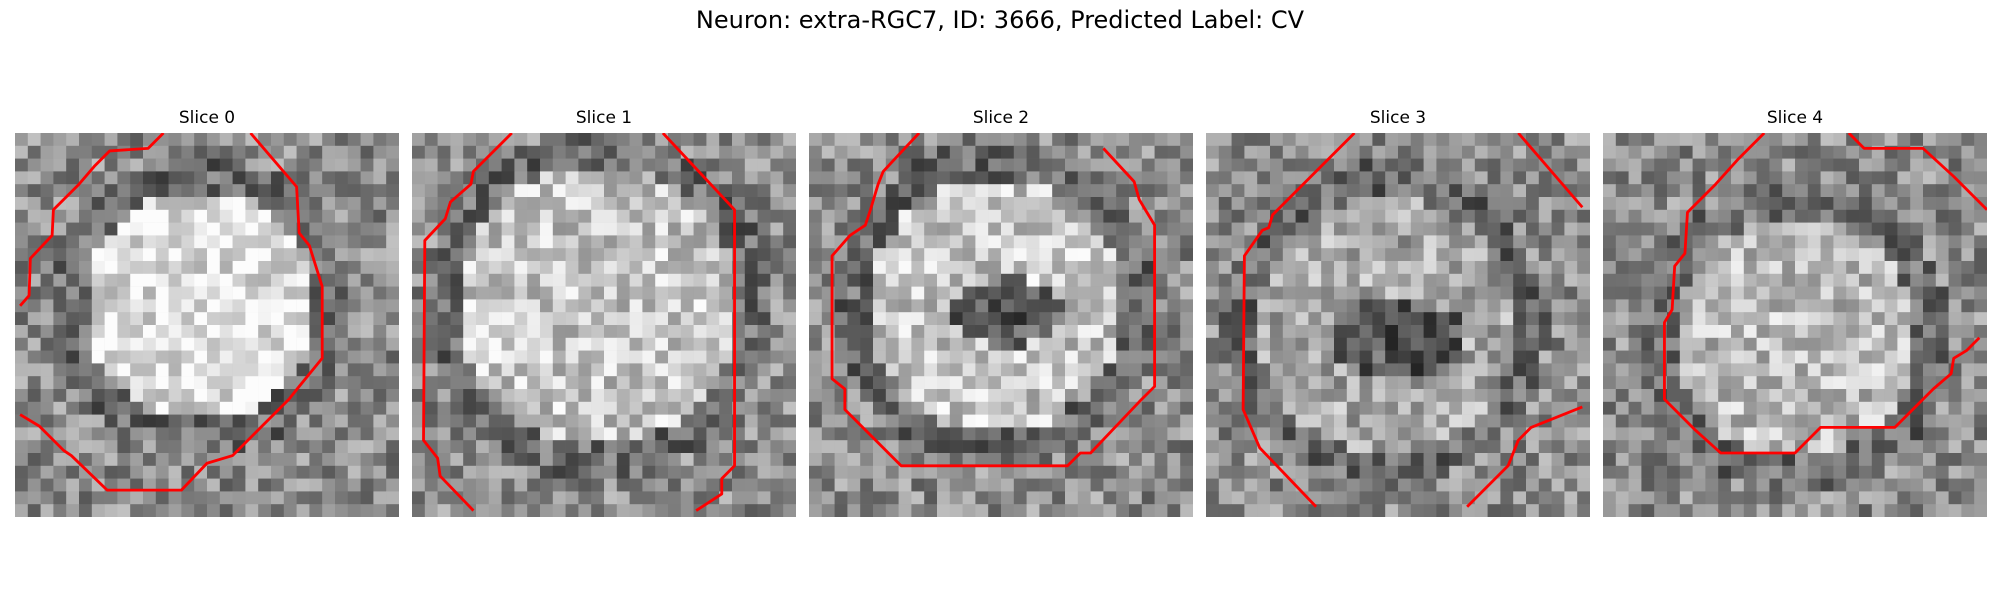  Describe the element at coordinates (604, 118) in the screenshot. I see `slice-title-1: Slice 1` at that location.